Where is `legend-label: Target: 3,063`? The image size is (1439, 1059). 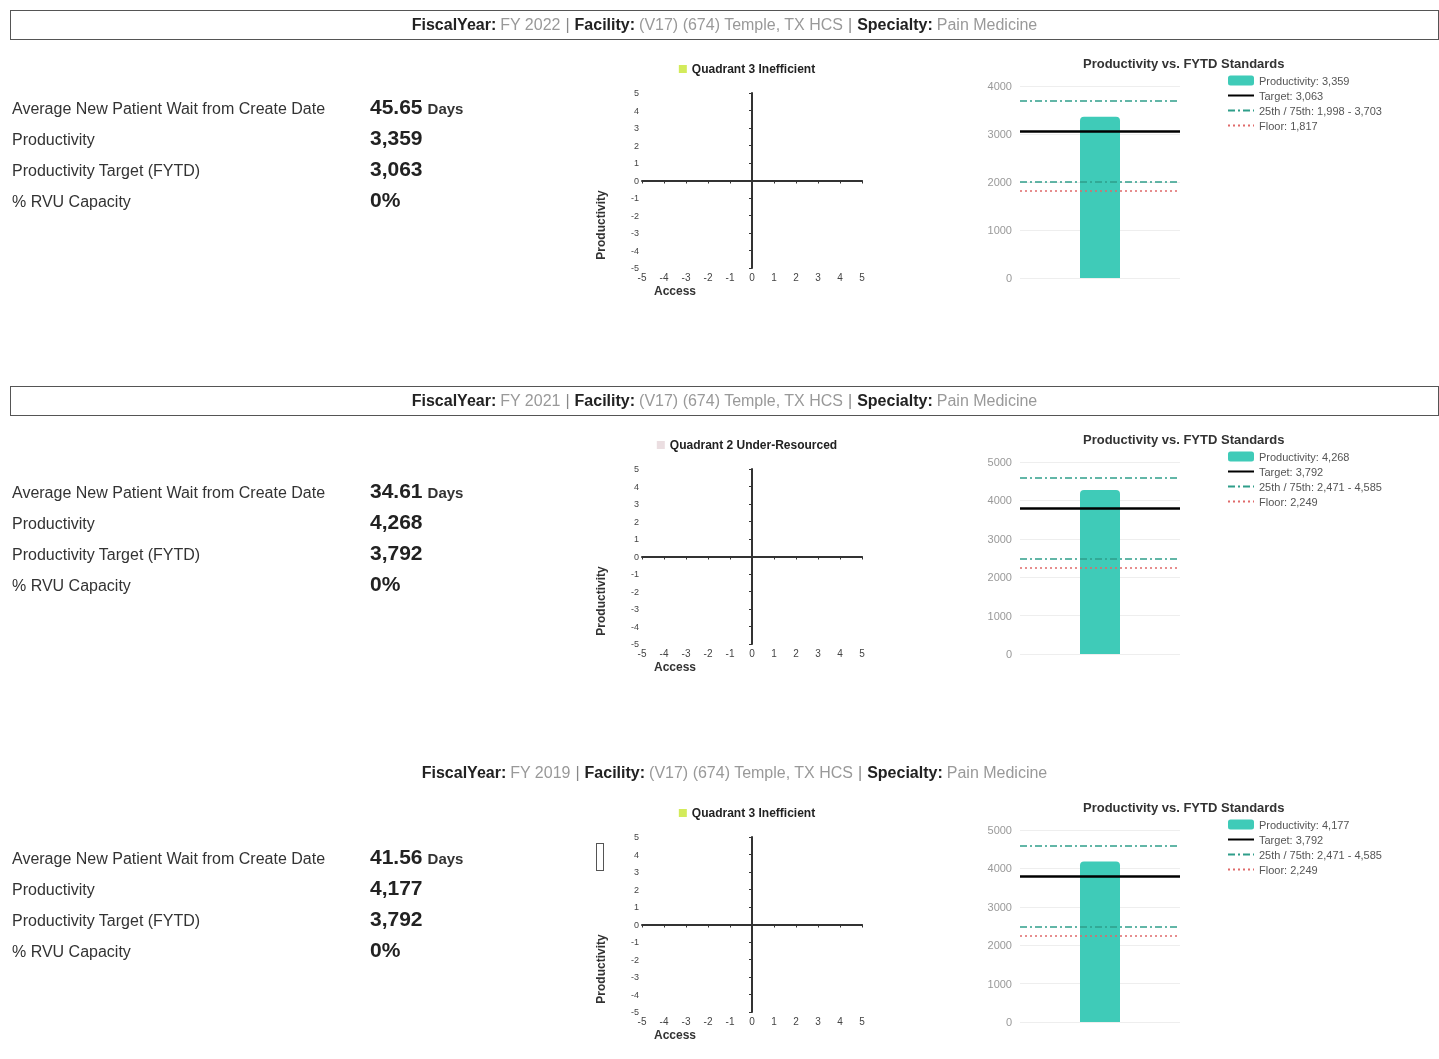
legend-label: Target: 3,063 is located at coordinates (1291, 95).